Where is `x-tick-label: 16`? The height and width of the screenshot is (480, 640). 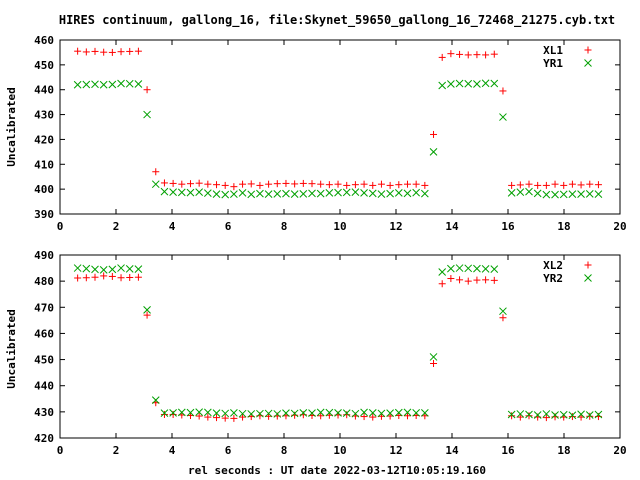
x-tick-label: 16 is located at coordinates (508, 450).